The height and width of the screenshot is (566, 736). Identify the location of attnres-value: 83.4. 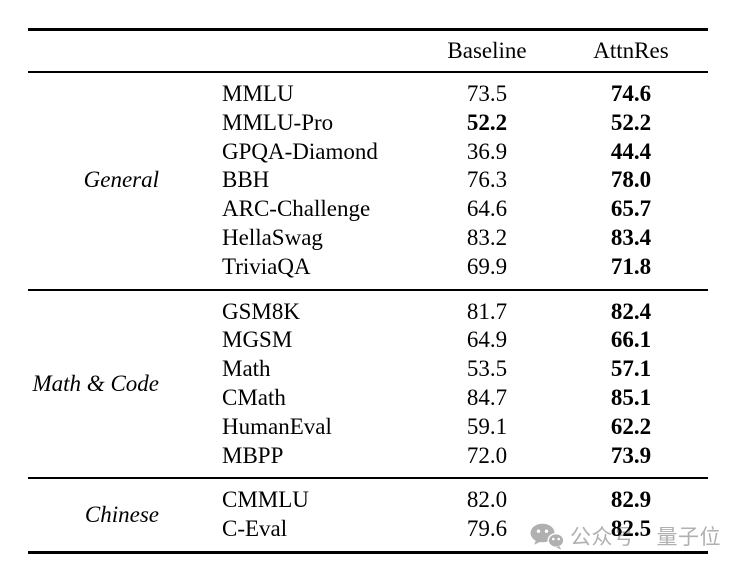
(631, 237).